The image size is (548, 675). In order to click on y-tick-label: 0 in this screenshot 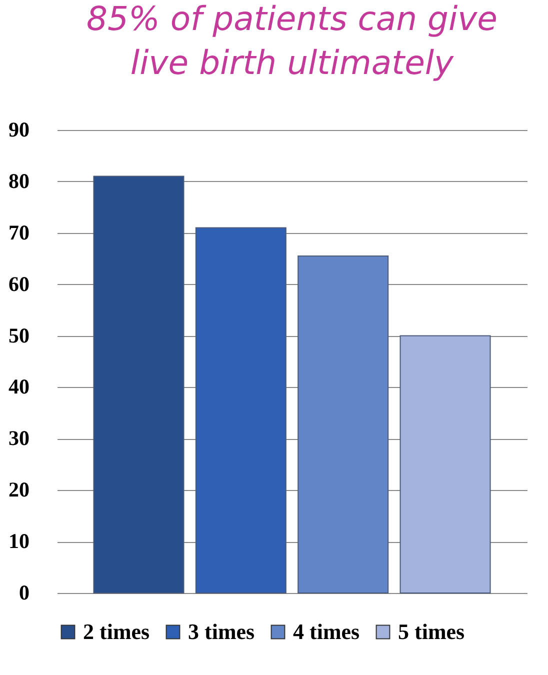, I will do `click(24, 592)`.